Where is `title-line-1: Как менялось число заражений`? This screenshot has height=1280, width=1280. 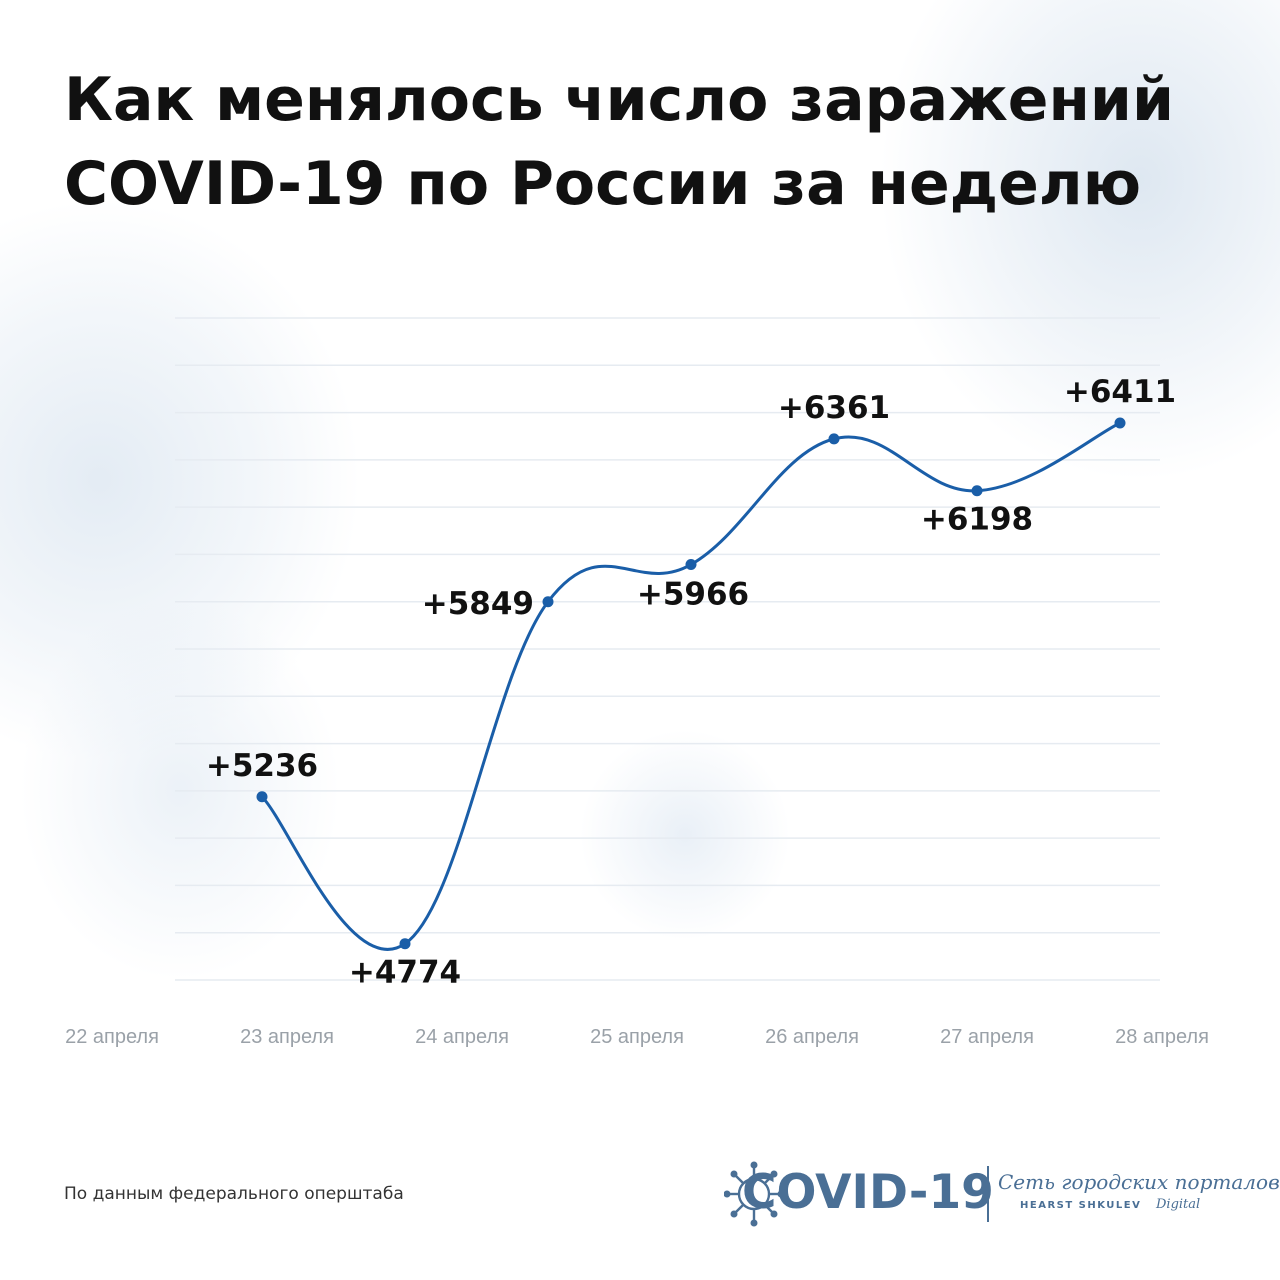
title-line-1: Как менялось число заражений is located at coordinates (619, 100).